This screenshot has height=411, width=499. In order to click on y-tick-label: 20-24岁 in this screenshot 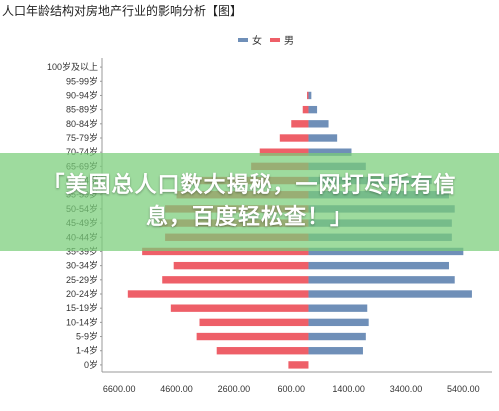, I will do `click(82, 293)`.